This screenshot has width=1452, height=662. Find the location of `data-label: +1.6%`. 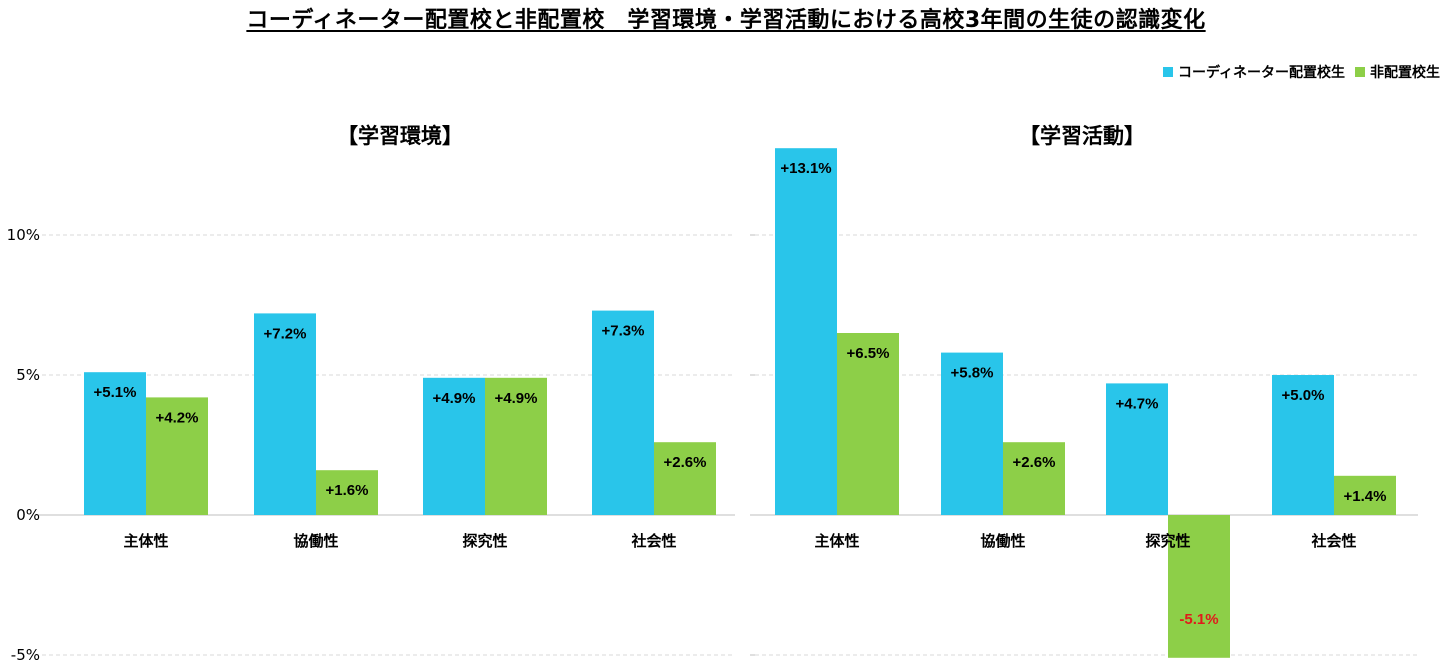

data-label: +1.6% is located at coordinates (347, 490).